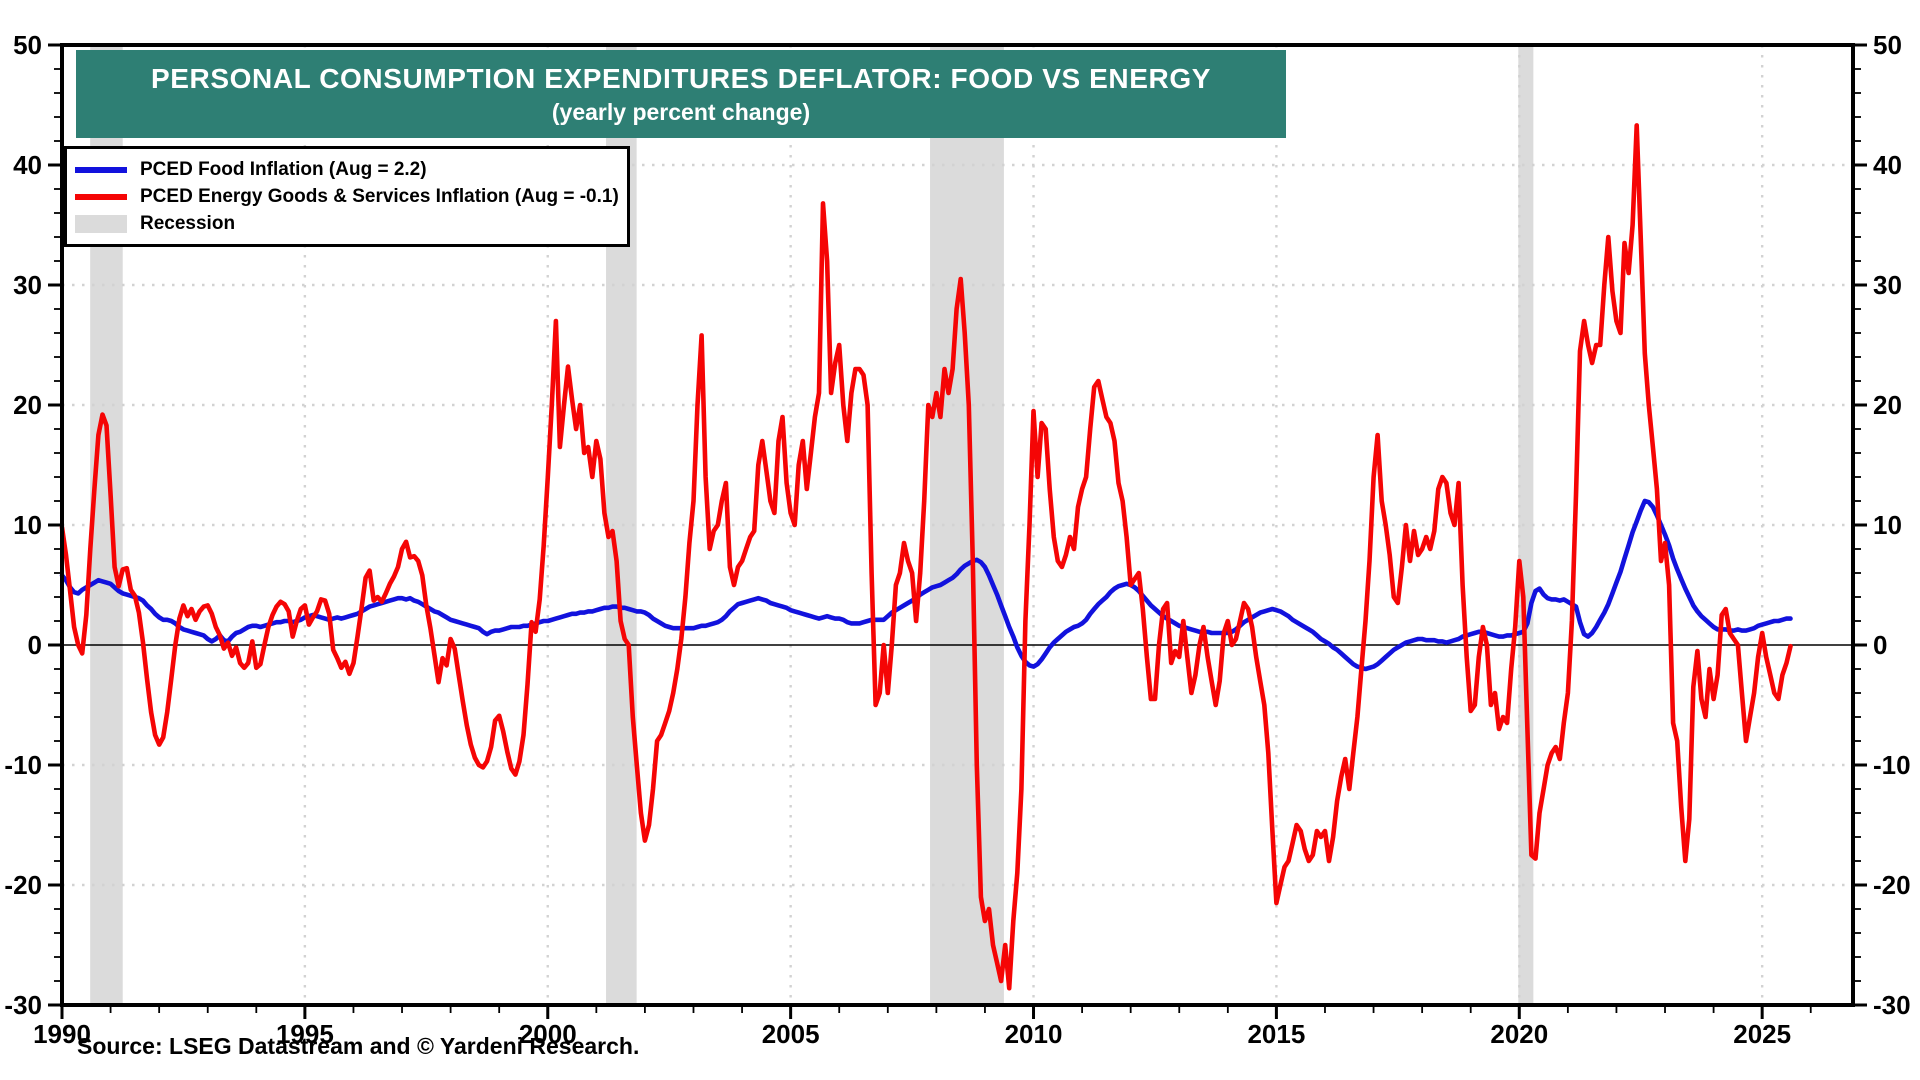 The width and height of the screenshot is (1920, 1080). What do you see at coordinates (347, 223) in the screenshot?
I see `legend-item-recession: Recession` at bounding box center [347, 223].